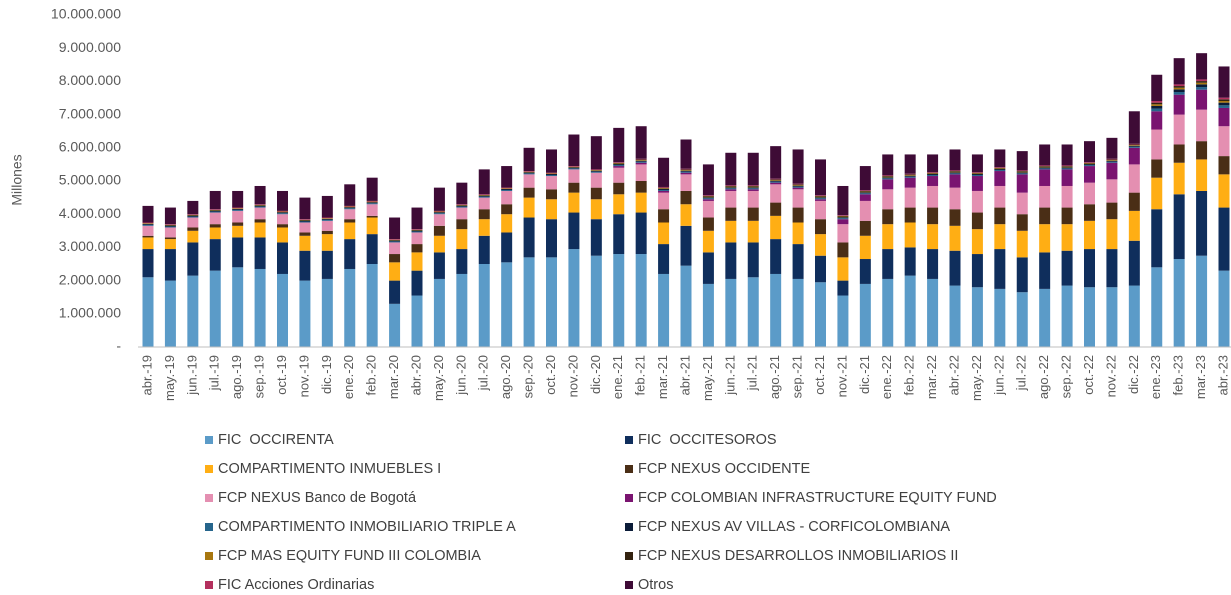 This screenshot has width=1231, height=595. I want to click on legend-label: COMPARTIMENTO INMUEBLES I, so click(329, 469).